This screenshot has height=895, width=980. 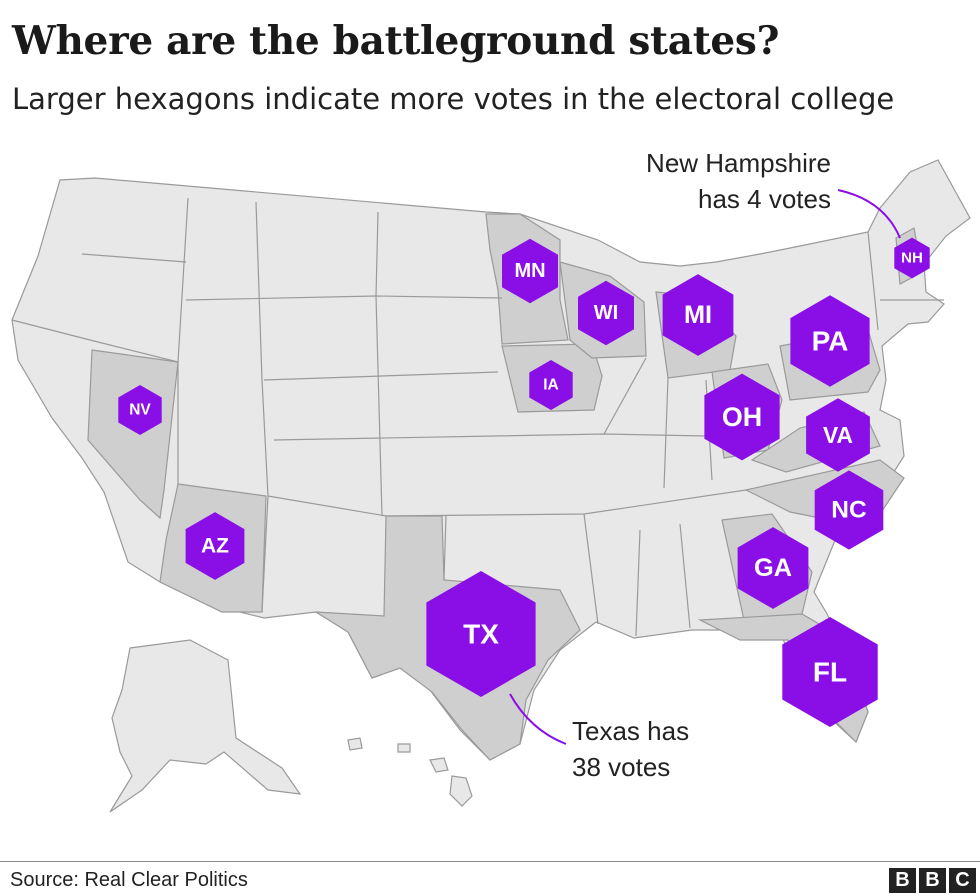 What do you see at coordinates (355, 744) in the screenshot?
I see `hawaii-kauai` at bounding box center [355, 744].